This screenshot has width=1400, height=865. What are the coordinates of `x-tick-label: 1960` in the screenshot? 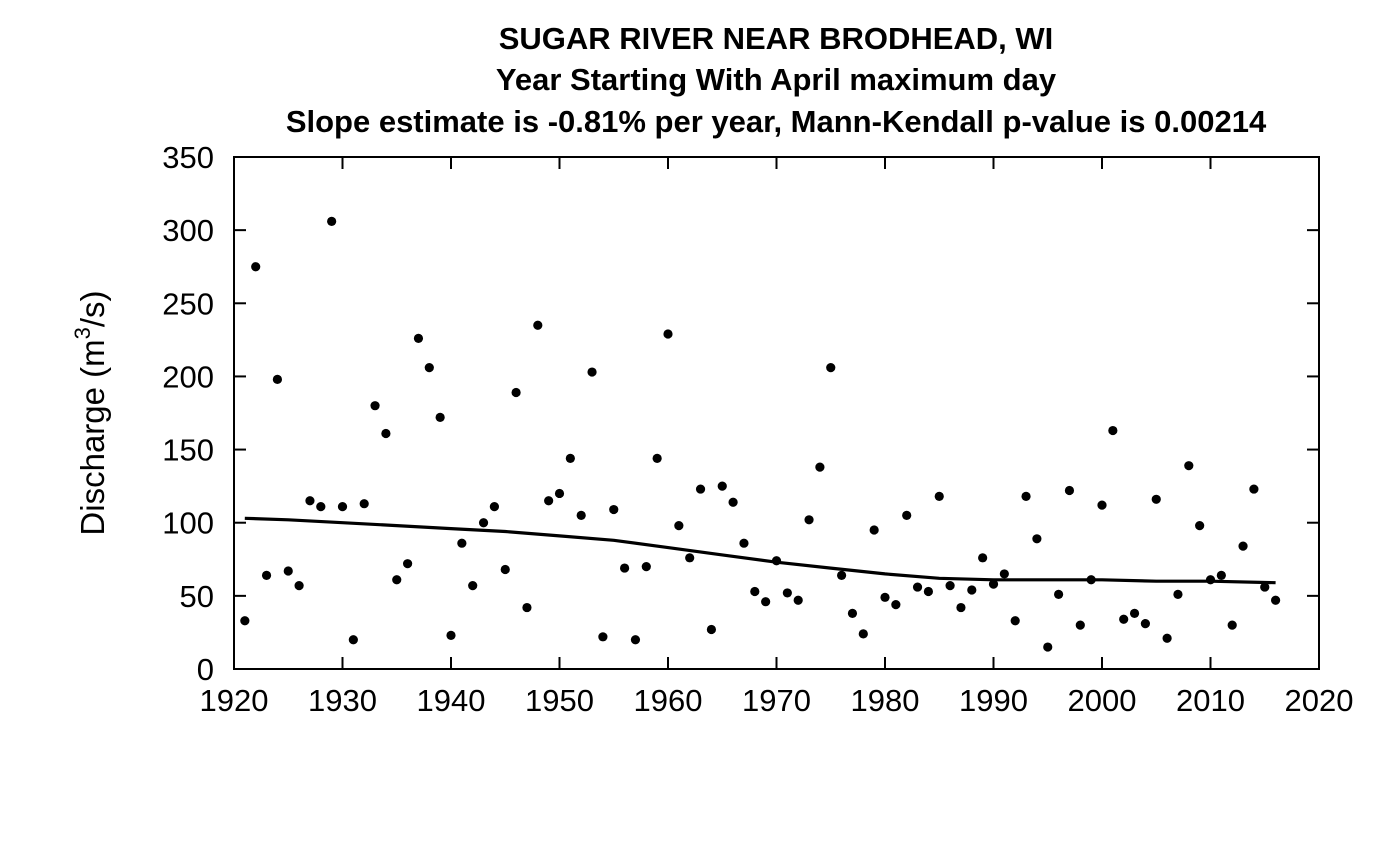 It's located at (668, 700).